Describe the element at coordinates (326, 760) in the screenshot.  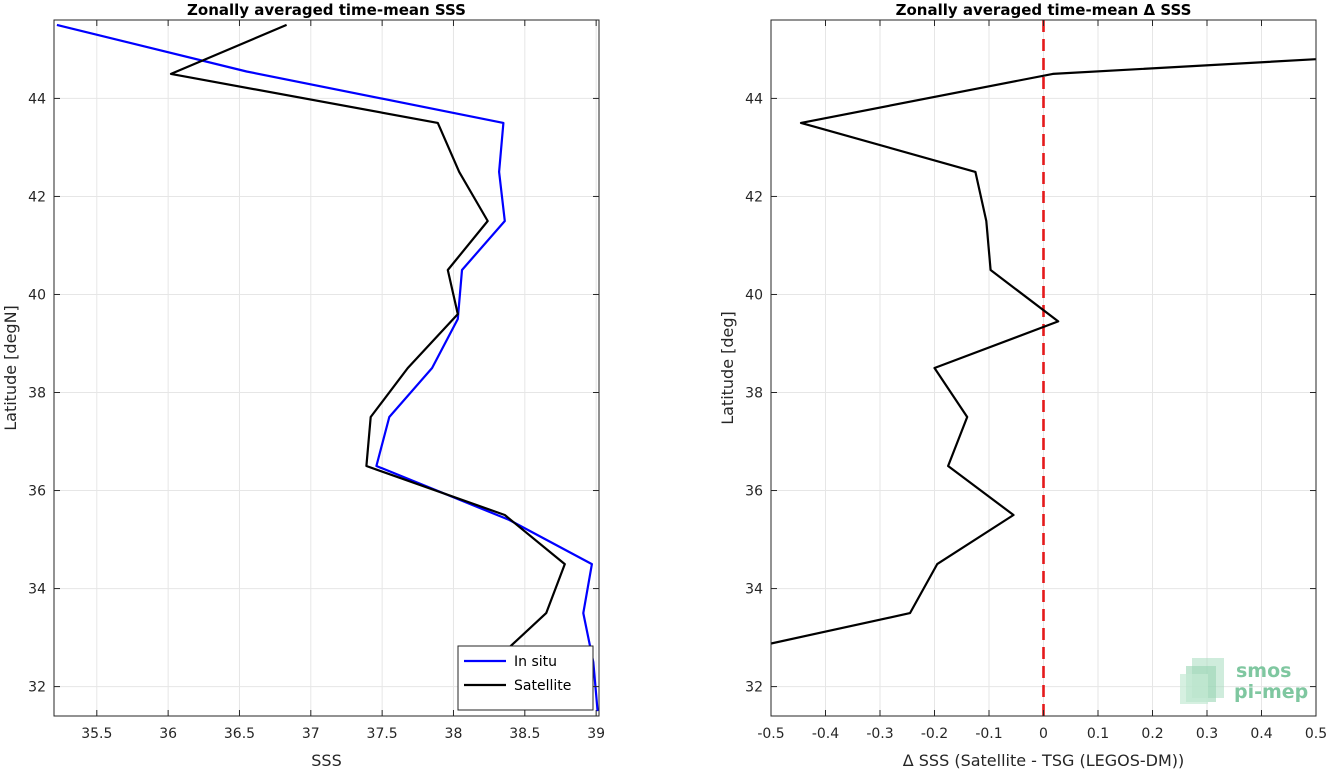
I see `x-axis-label: SSS` at that location.